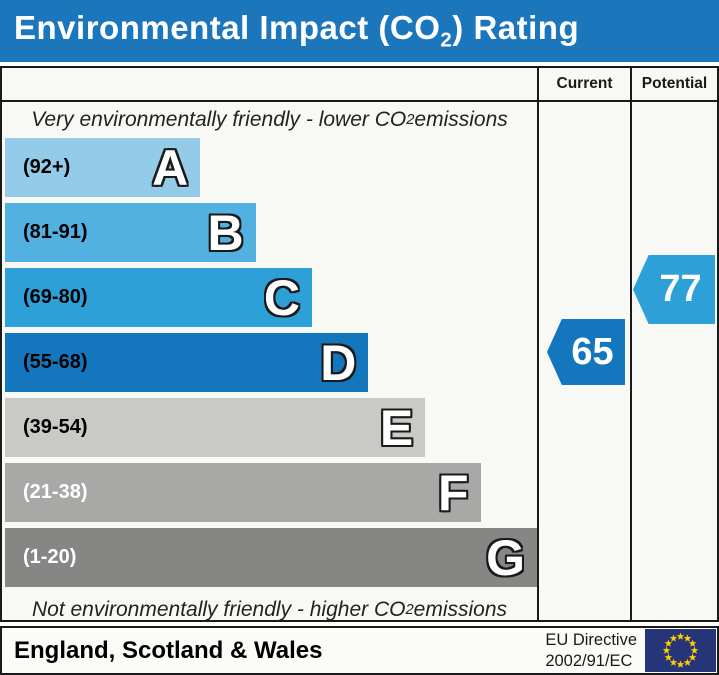 This screenshot has width=719, height=675. Describe the element at coordinates (271, 167) in the screenshot. I see `band-row-a: (92+) A` at that location.